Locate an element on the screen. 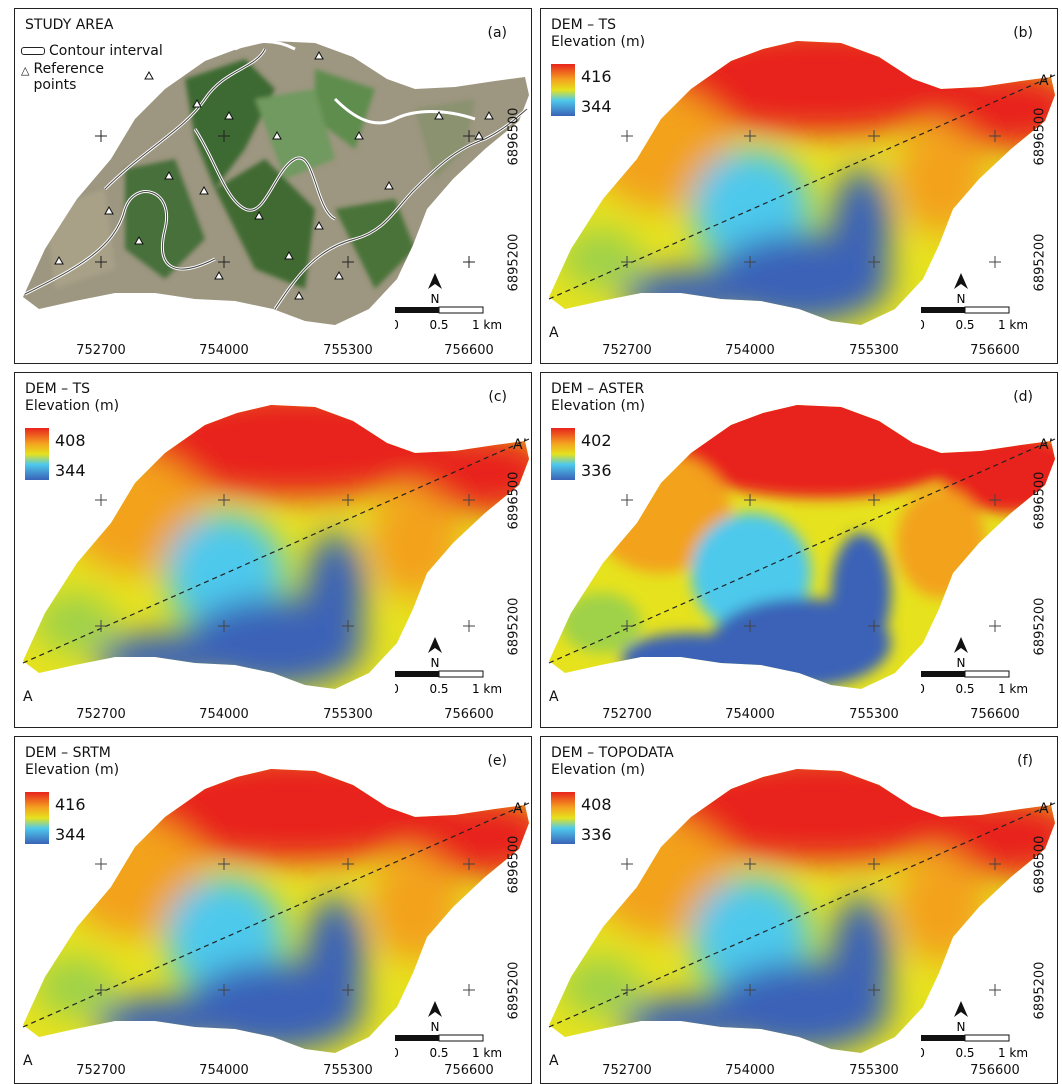  panel-c-legend-ramp is located at coordinates (37, 454).